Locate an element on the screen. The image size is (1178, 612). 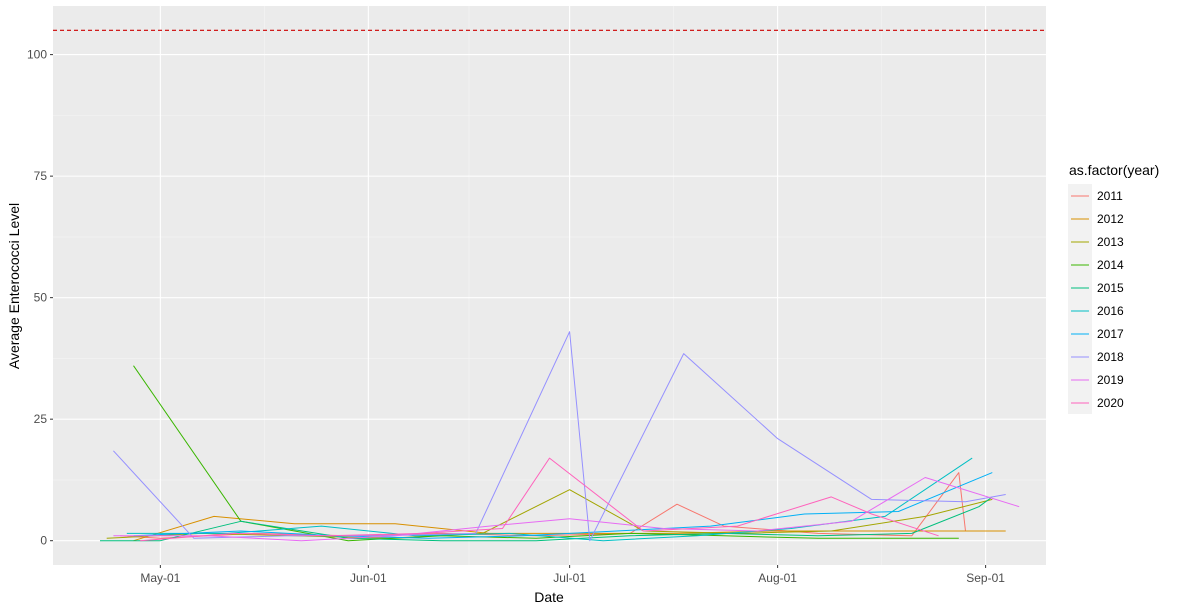
legend-label-2017: 2017 is located at coordinates (1110, 334).